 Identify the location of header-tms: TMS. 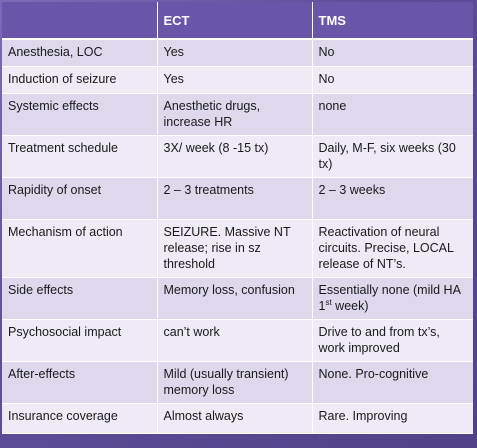
(392, 21).